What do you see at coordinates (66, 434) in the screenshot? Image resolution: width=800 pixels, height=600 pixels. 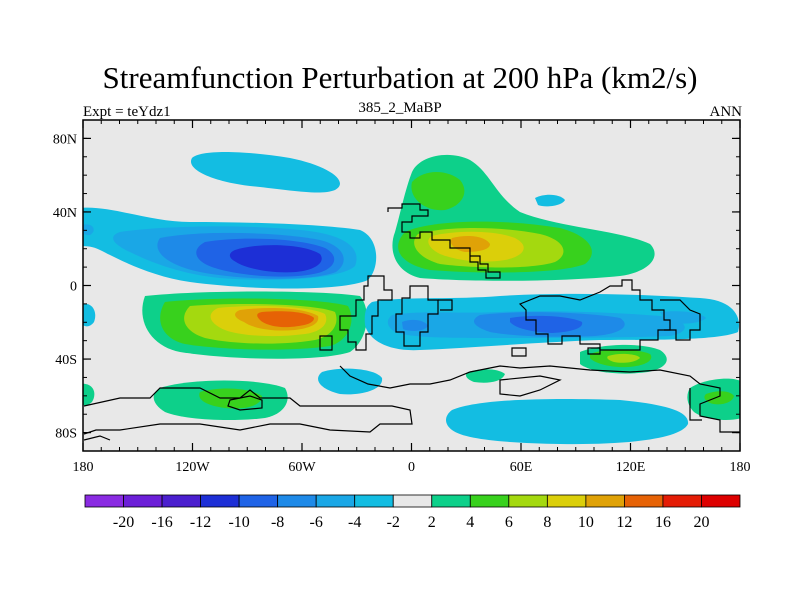 I see `y-tick-label: 80S` at bounding box center [66, 434].